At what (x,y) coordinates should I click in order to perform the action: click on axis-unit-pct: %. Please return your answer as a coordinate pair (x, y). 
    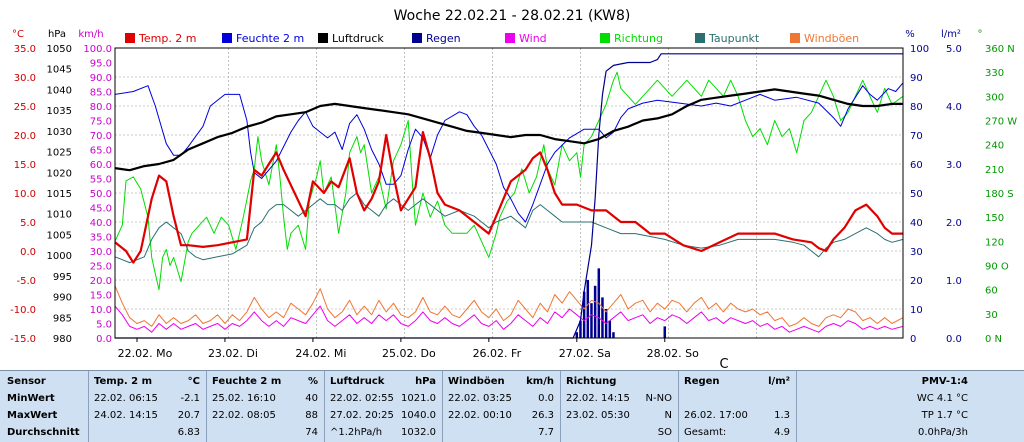
    Looking at the image, I should click on (910, 34).